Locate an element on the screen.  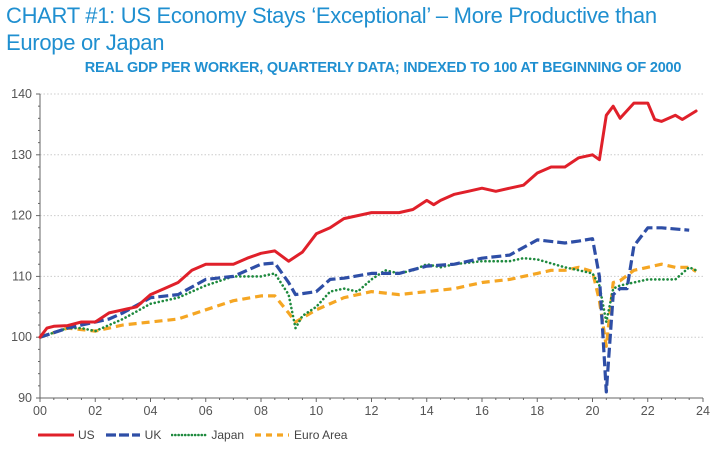
x-tick-label: 24 is located at coordinates (703, 411).